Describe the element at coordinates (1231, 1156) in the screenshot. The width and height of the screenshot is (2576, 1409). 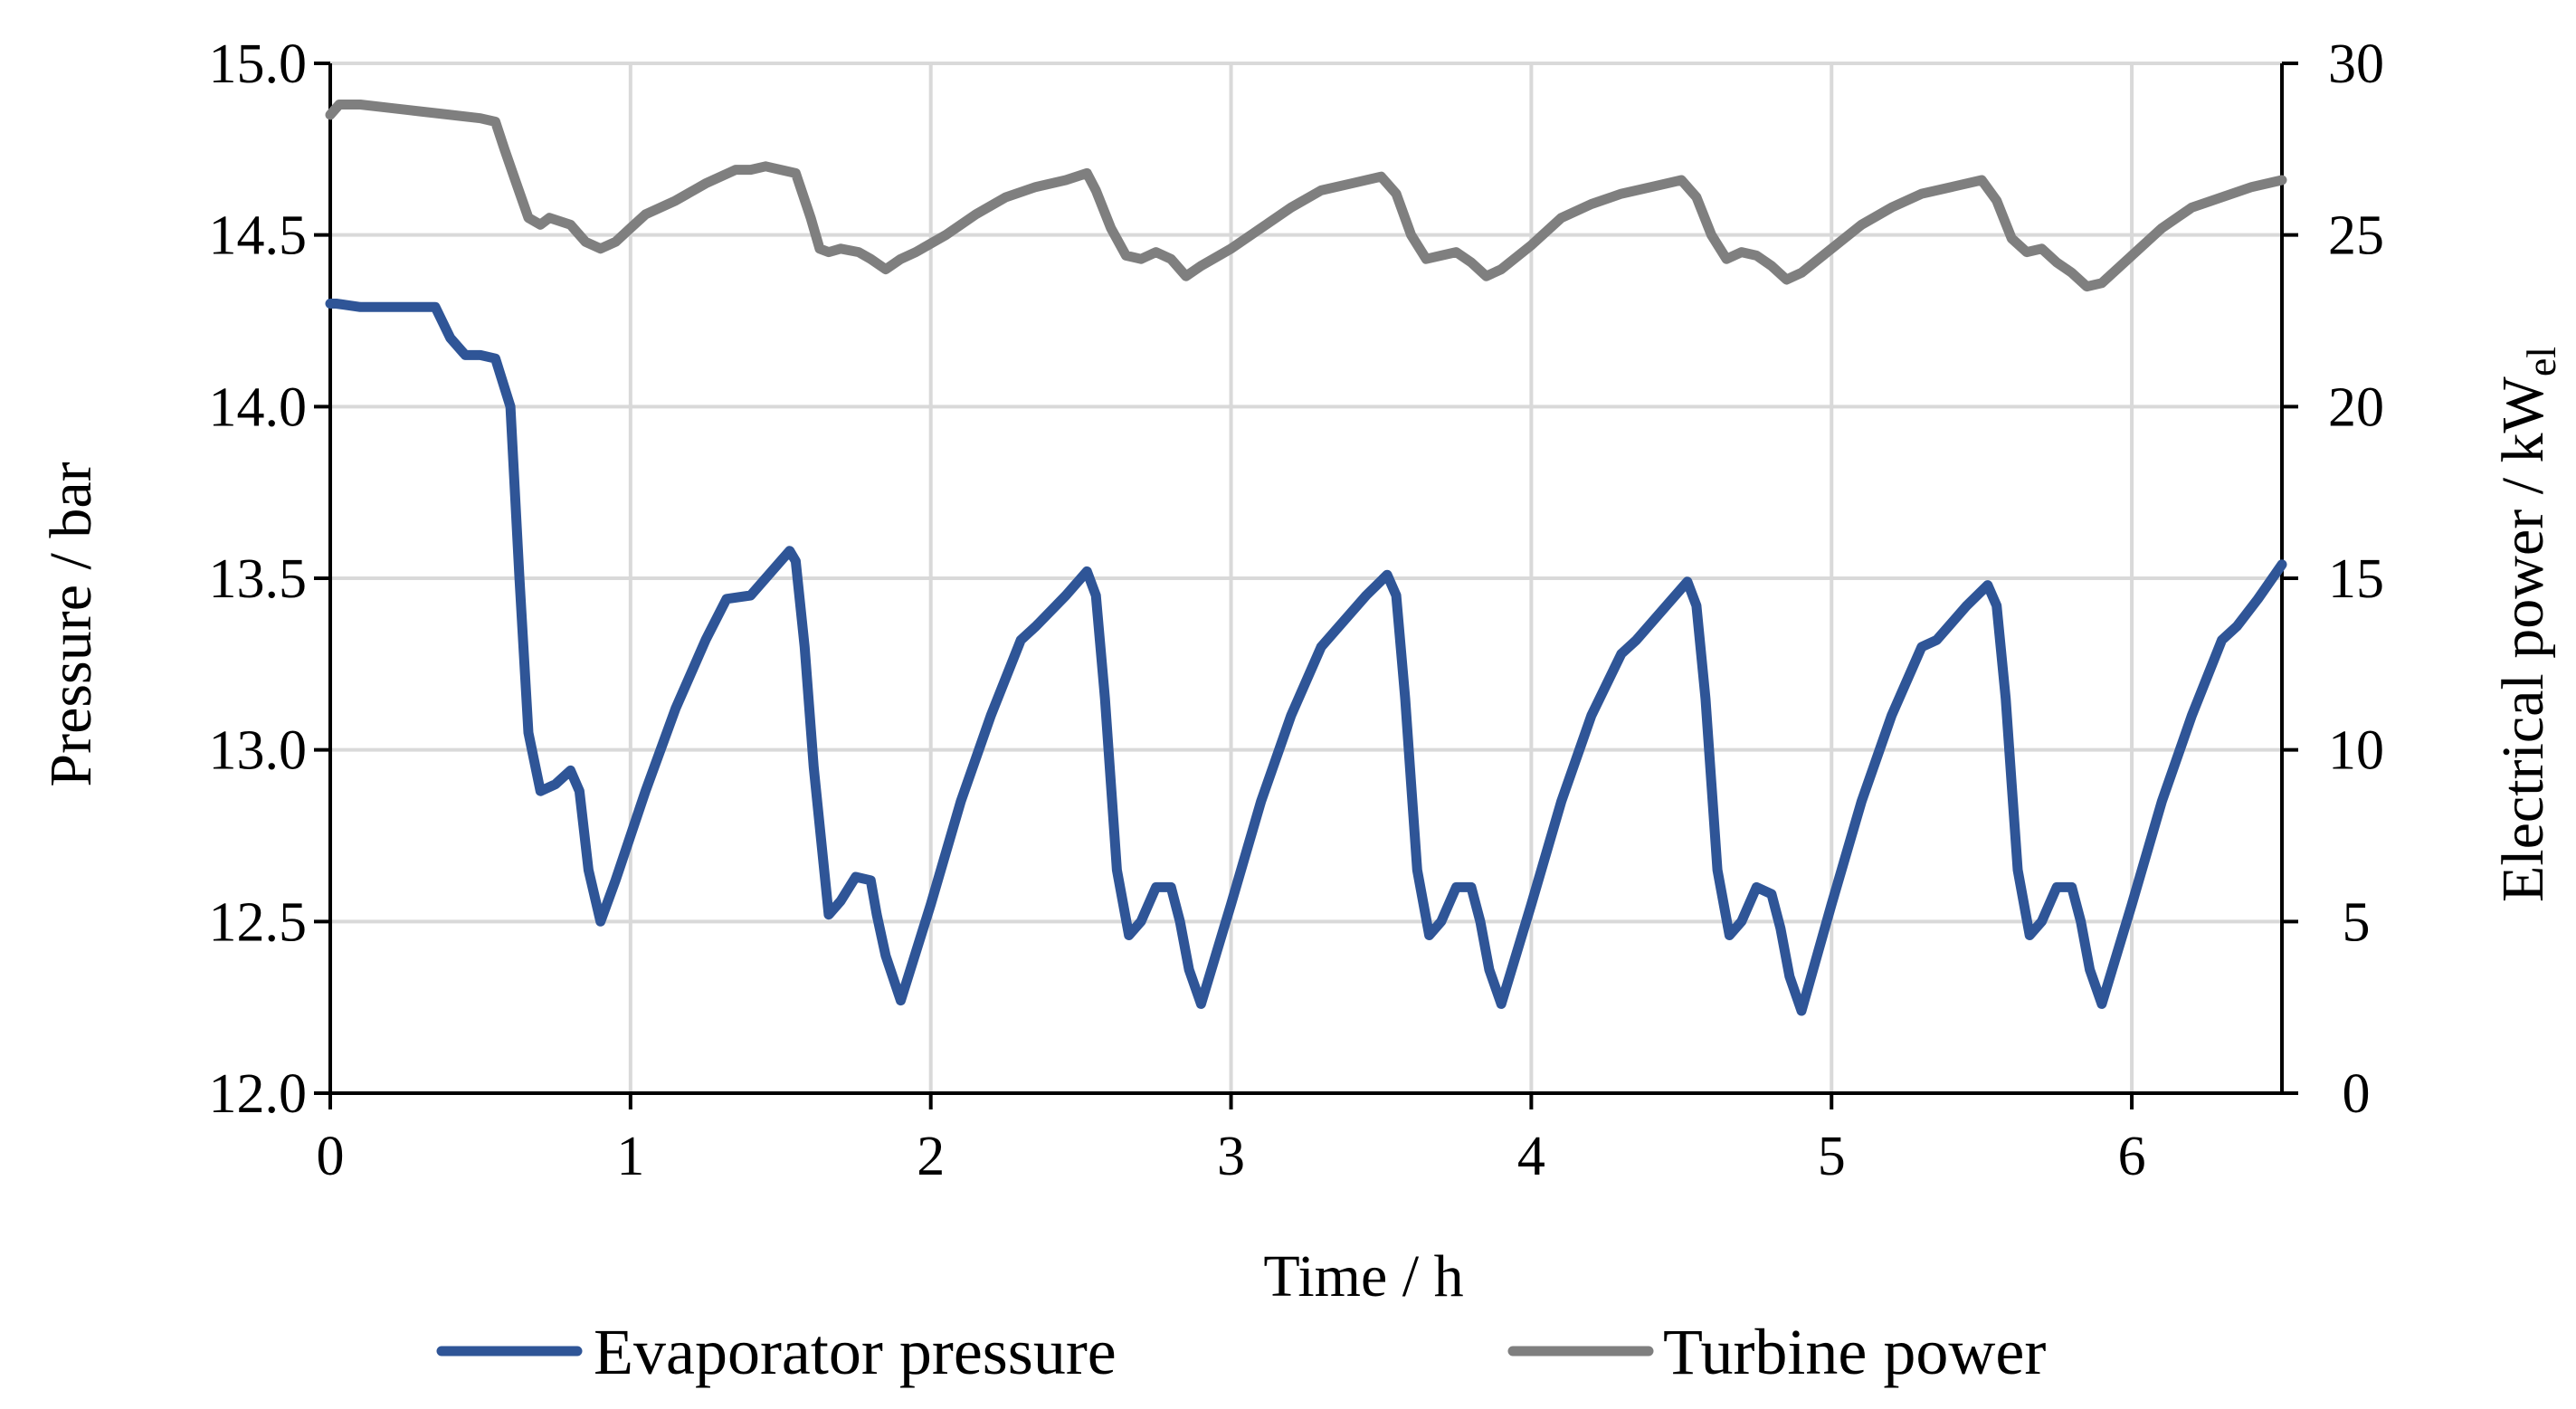
I see `x-tick-label: 3` at that location.